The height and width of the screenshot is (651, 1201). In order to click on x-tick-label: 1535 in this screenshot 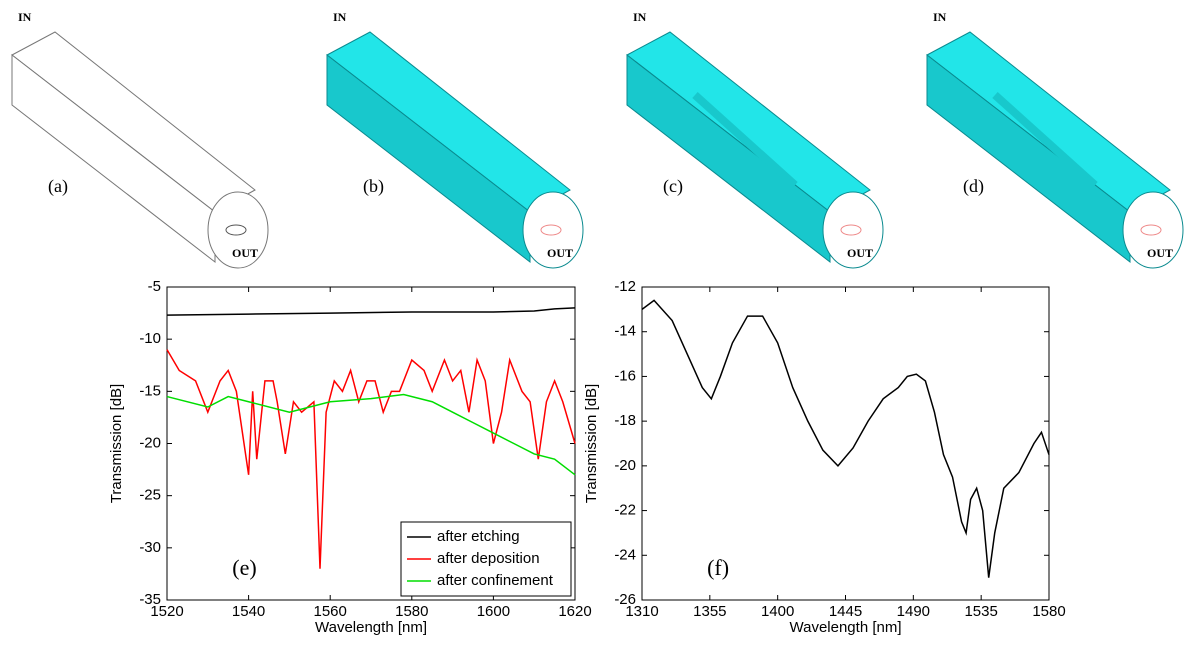, I will do `click(980, 611)`.